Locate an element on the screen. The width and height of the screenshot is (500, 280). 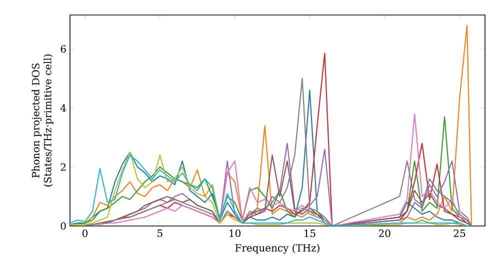
y-tick-label: 2 is located at coordinates (63, 167).